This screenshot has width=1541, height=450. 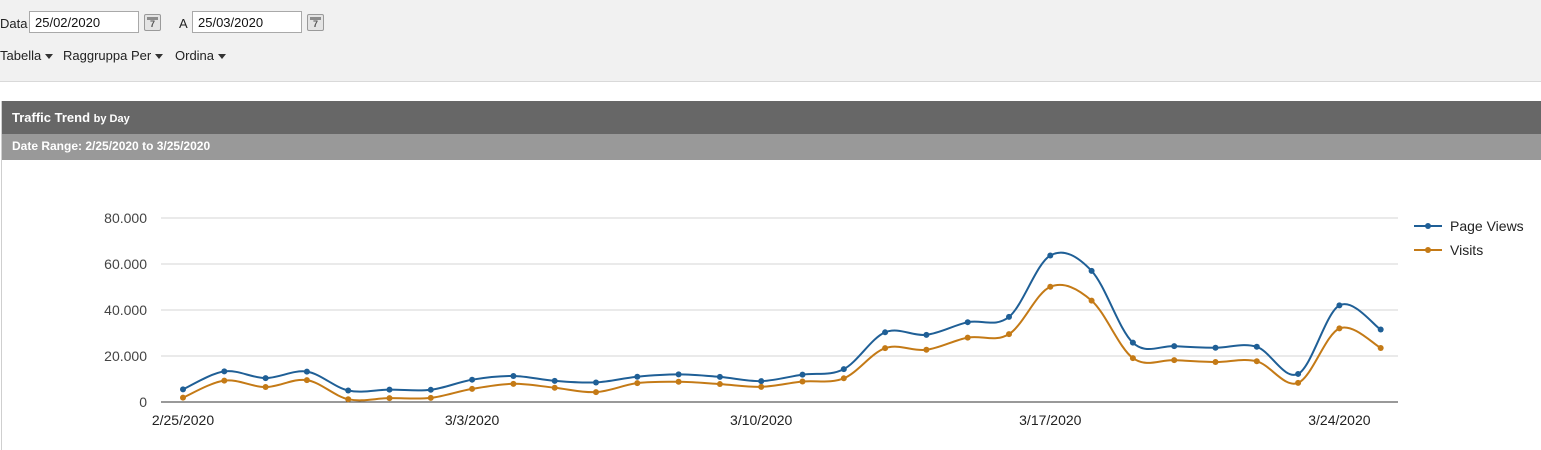 I want to click on x-tick-label: 3/17/2020, so click(x=1050, y=420).